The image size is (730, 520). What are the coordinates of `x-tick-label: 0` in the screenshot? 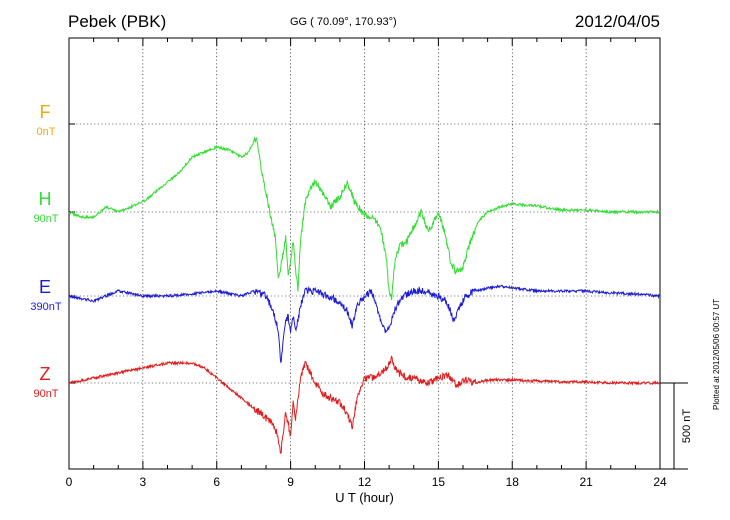 It's located at (69, 482).